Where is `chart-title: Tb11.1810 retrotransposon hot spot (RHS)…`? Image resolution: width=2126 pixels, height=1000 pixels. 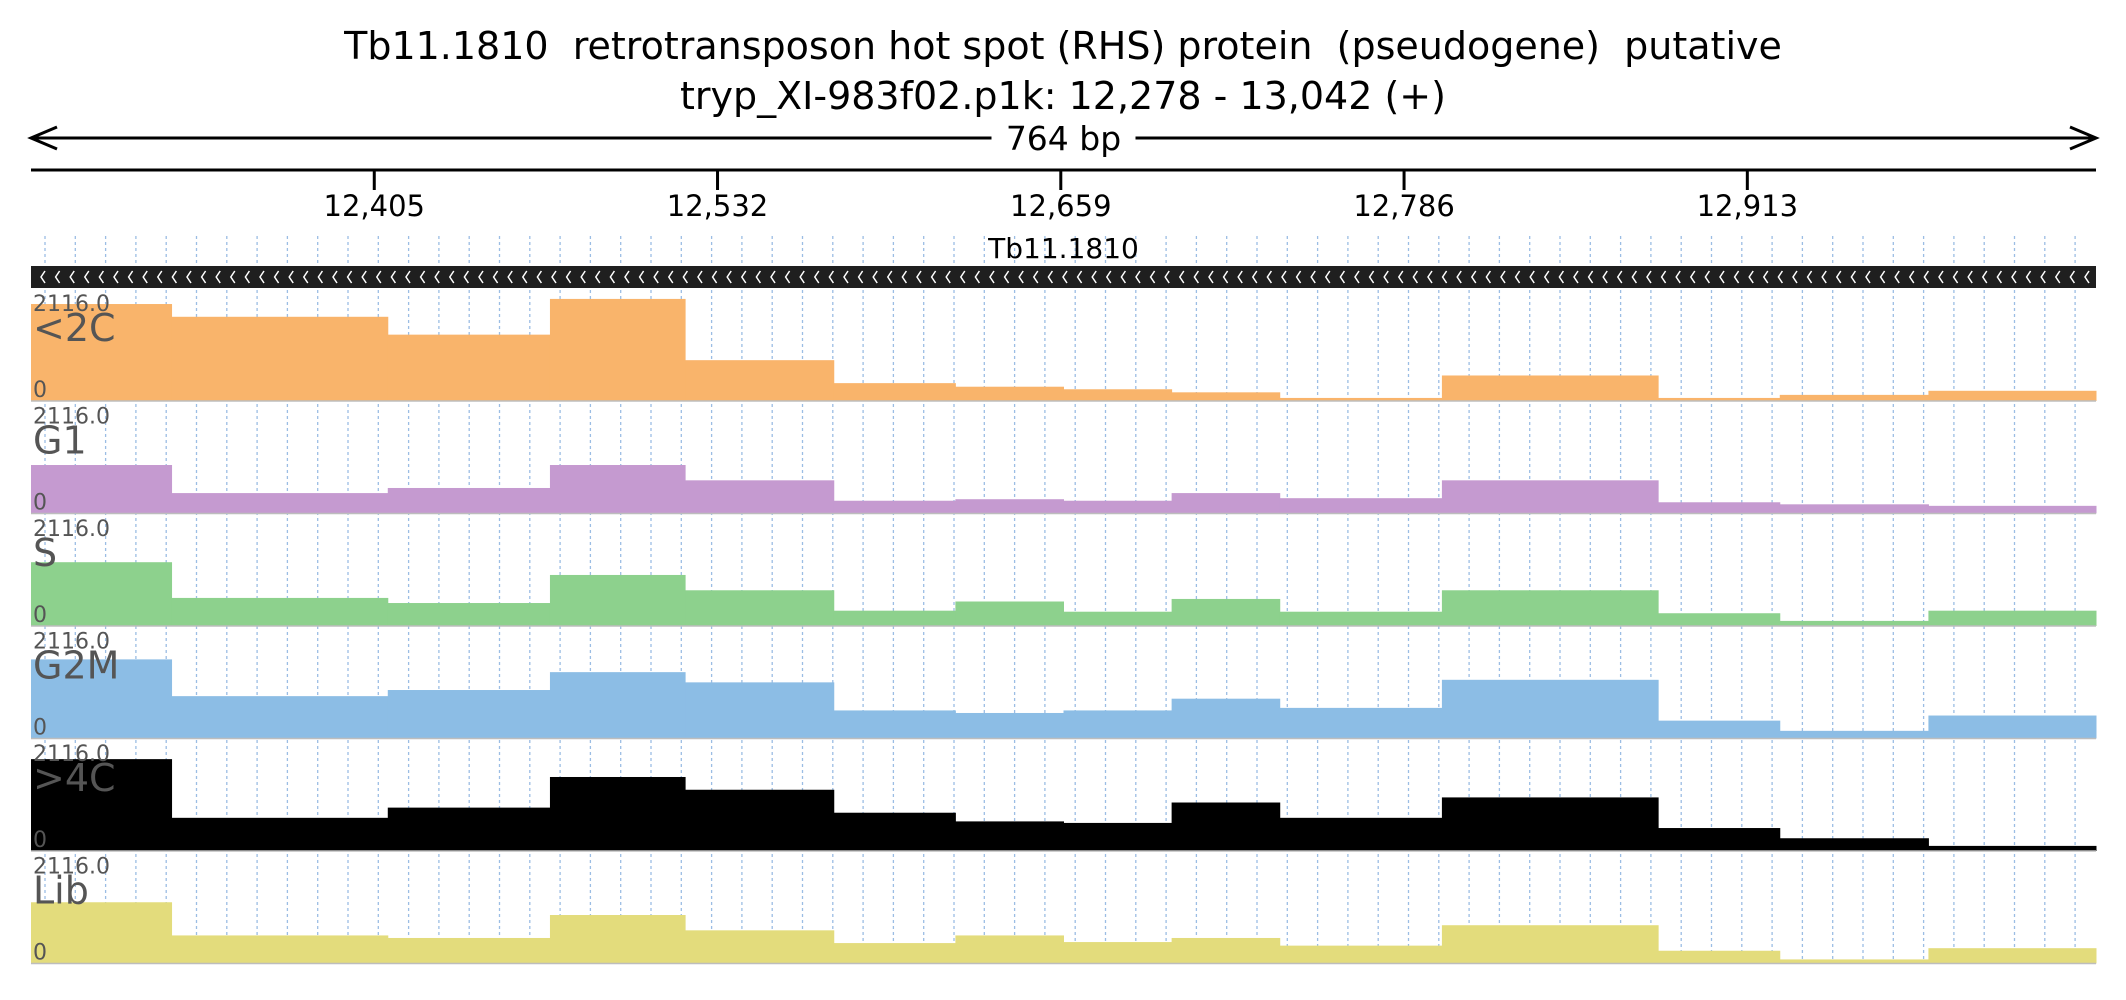 chart-title: Tb11.1810 retrotransposon hot spot (RHS)… is located at coordinates (1063, 46).